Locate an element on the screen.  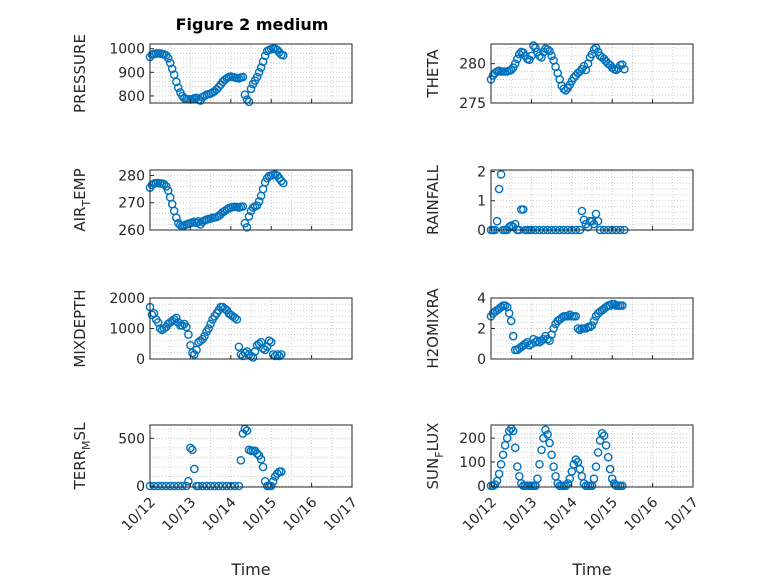
y-axis-label: MIXDEPTH is located at coordinates (80, 328).